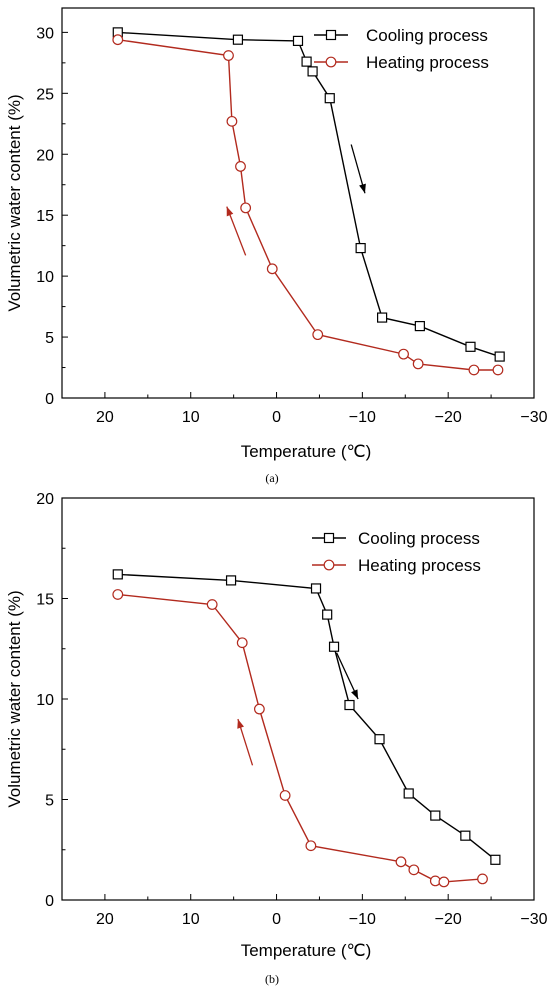  What do you see at coordinates (45, 94) in the screenshot?
I see `y-tick-label: 25` at bounding box center [45, 94].